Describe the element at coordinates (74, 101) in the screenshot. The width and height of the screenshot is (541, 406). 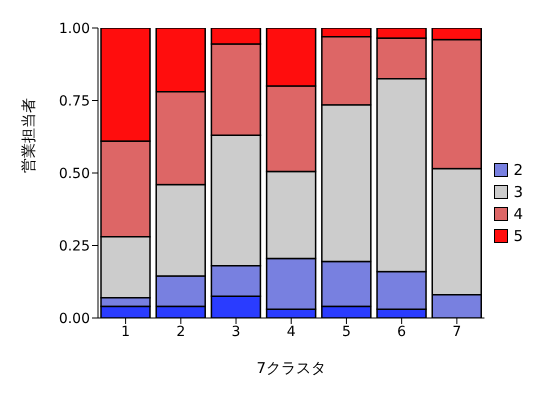
I see `y-tick-label: 0.75` at that location.